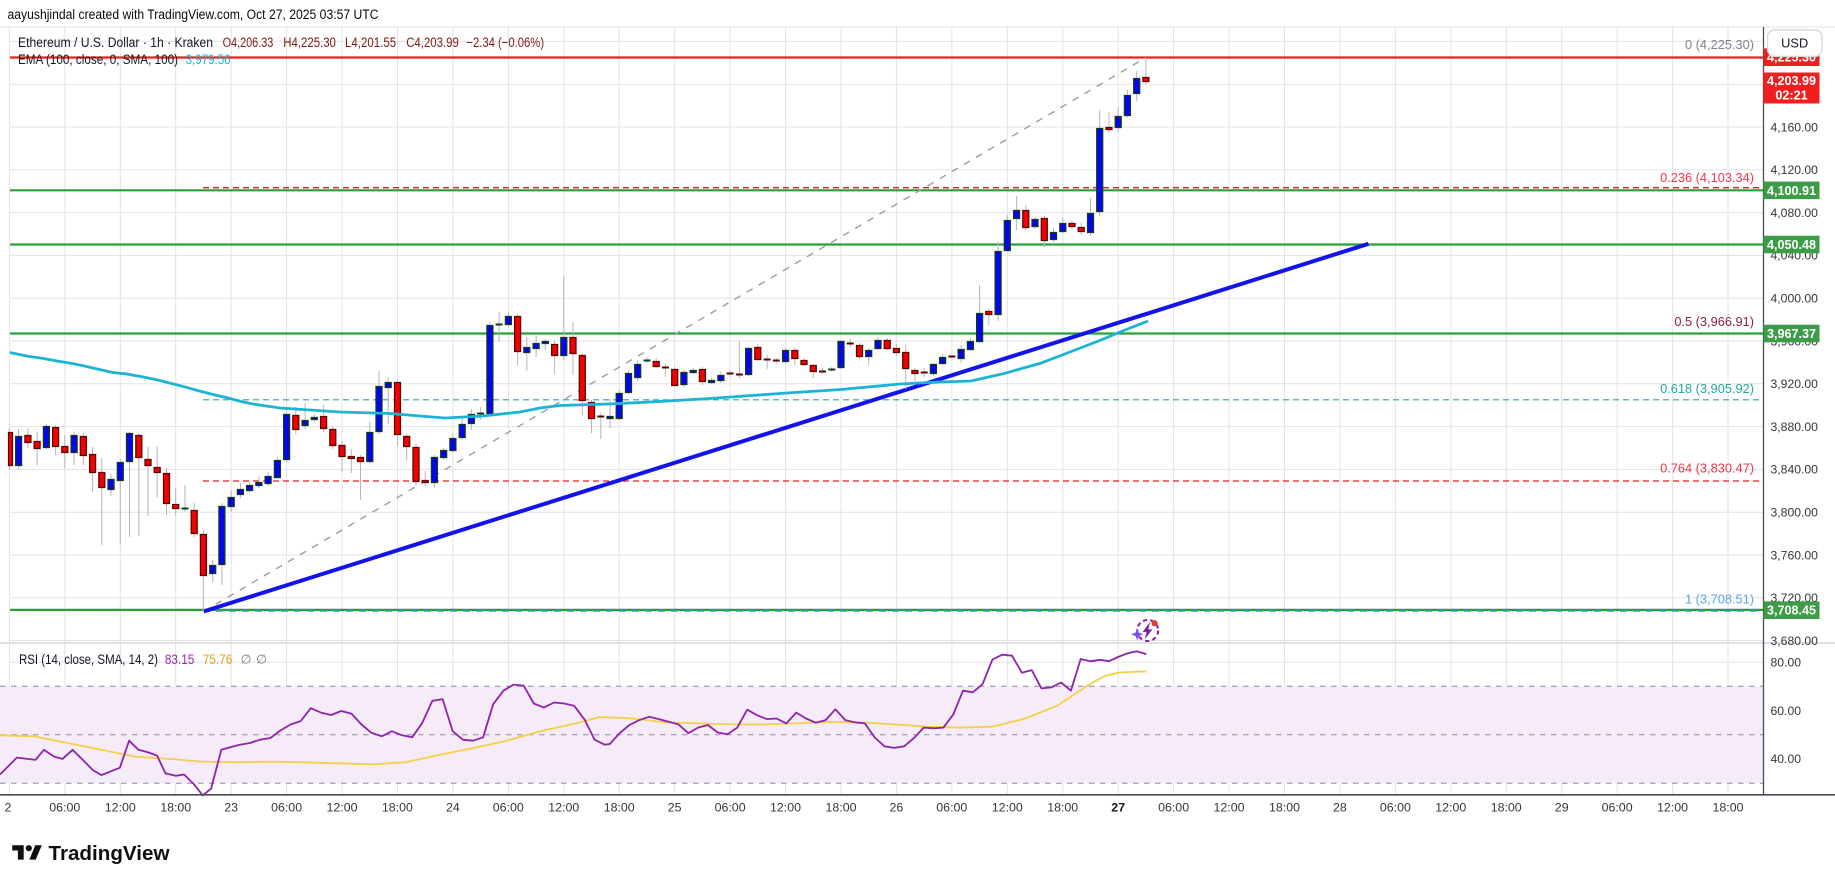 This screenshot has width=1835, height=883. Describe the element at coordinates (179, 659) in the screenshot. I see `svg-text: 83.15` at that location.